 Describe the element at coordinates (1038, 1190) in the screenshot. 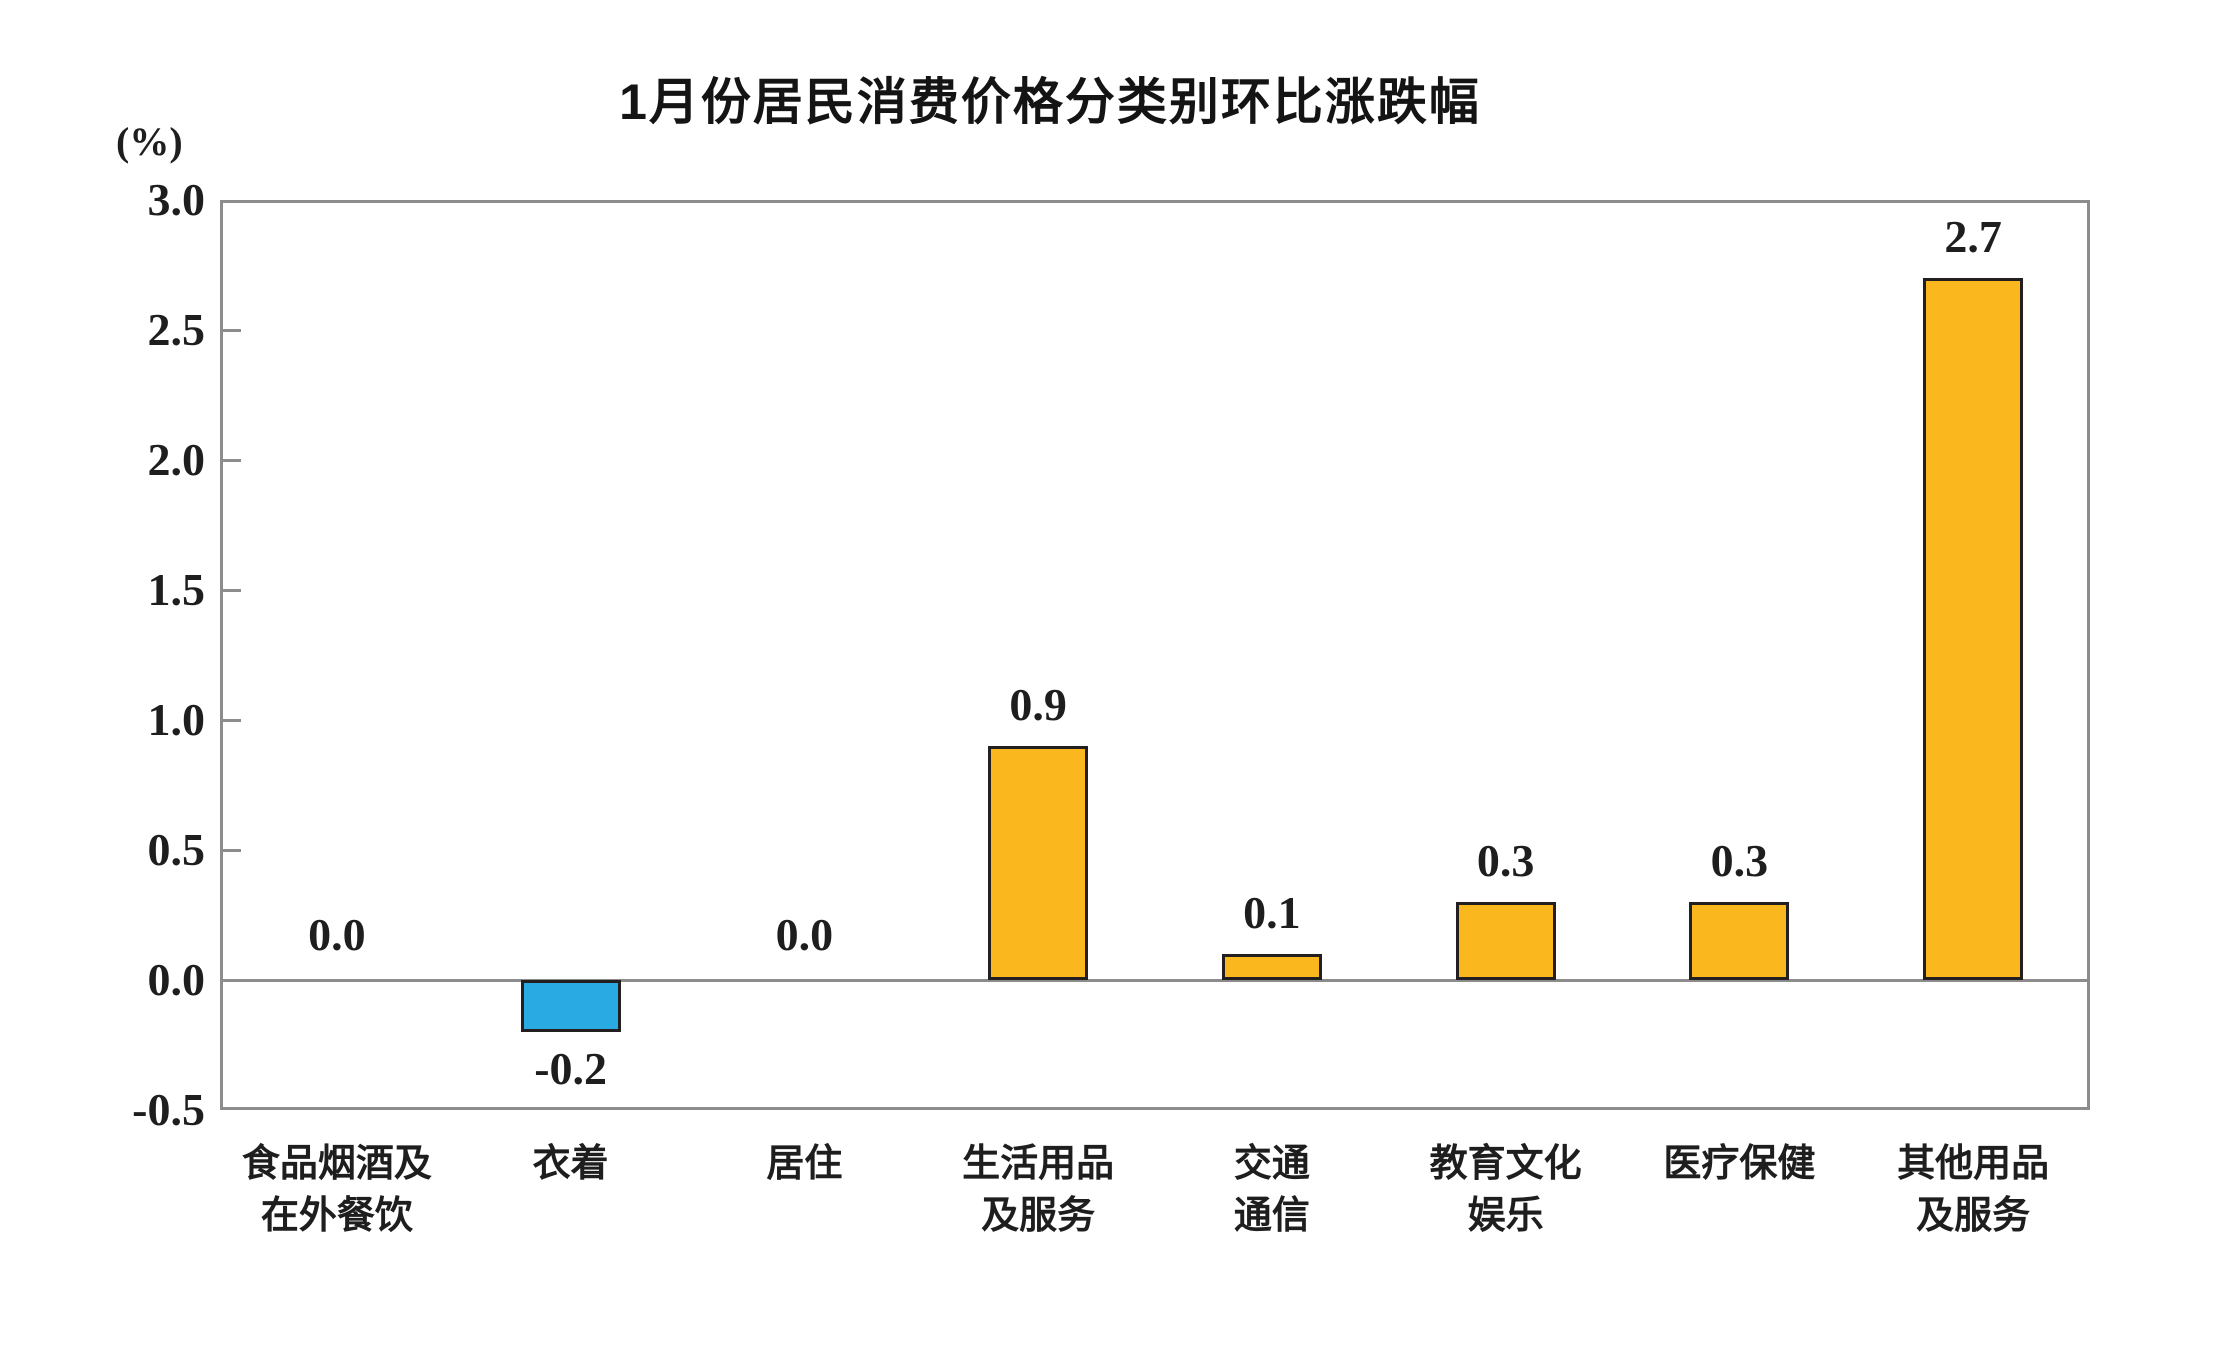

I see `category-label: 生活用品 及服务` at that location.